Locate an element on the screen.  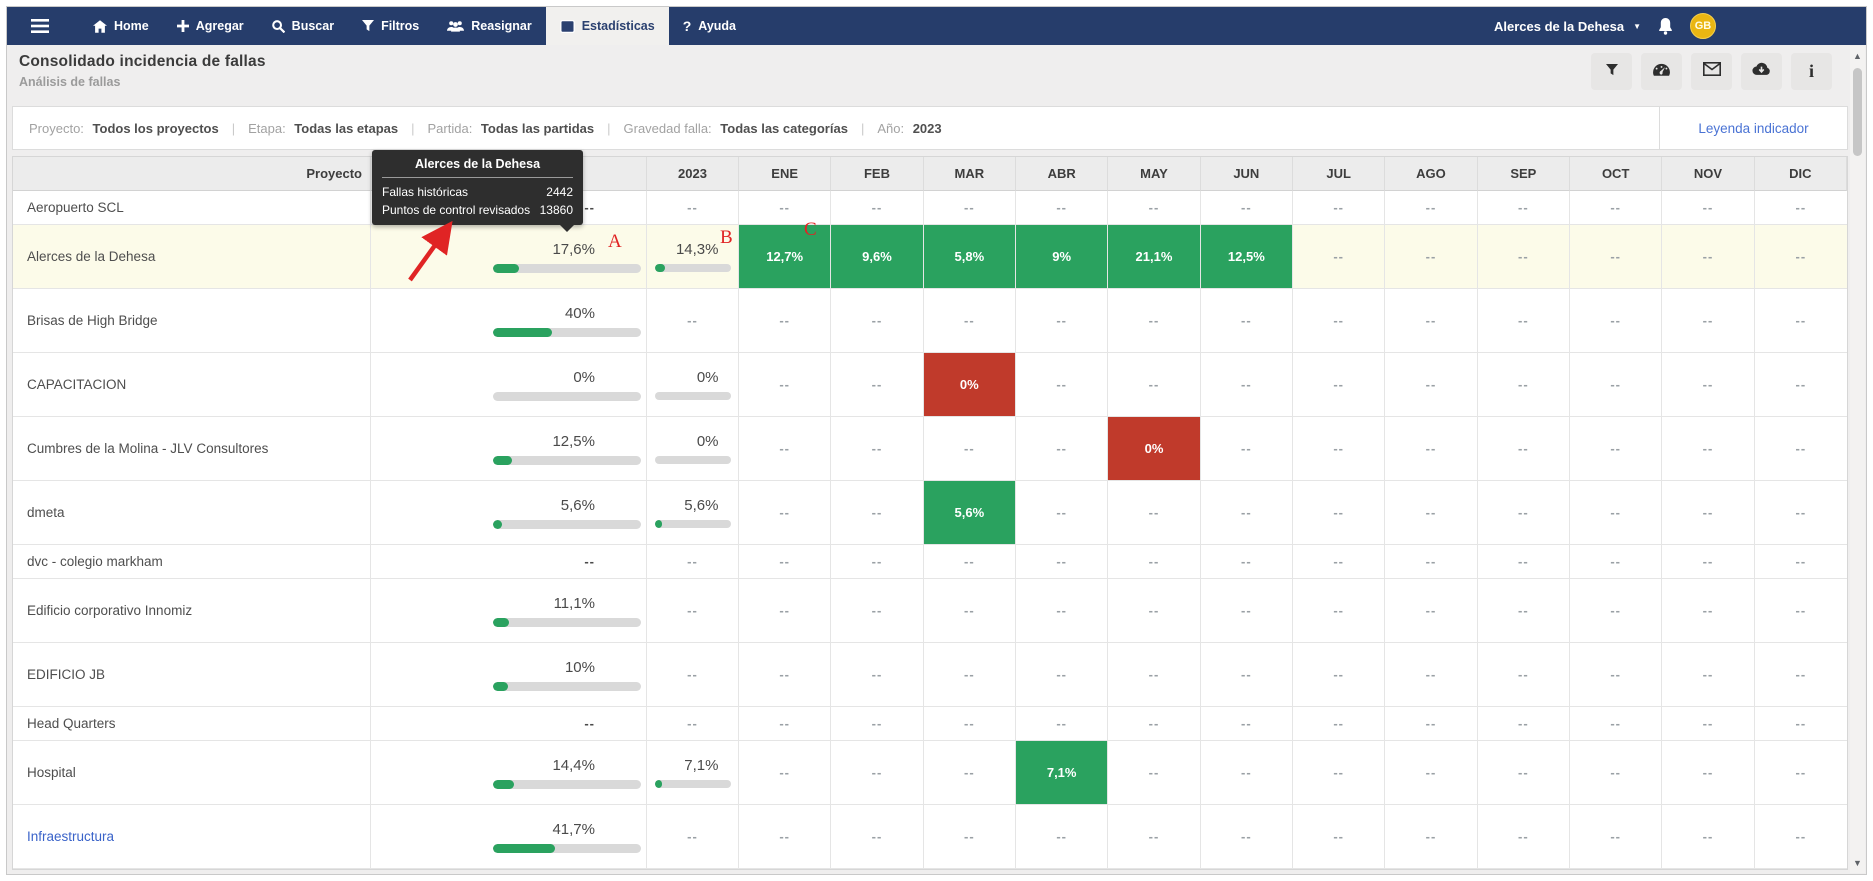
project-name: dmeta is located at coordinates (192, 513).